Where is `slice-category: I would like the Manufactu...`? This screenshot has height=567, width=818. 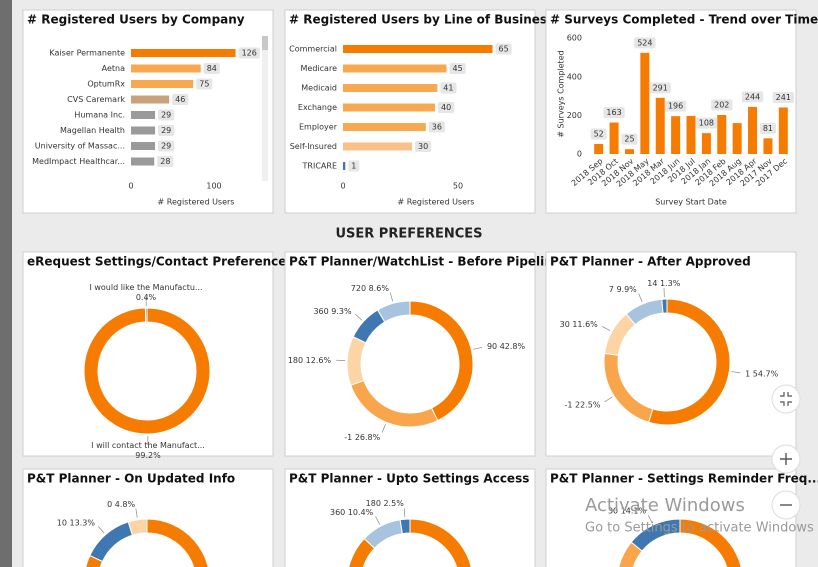 slice-category: I would like the Manufactu... is located at coordinates (145, 287).